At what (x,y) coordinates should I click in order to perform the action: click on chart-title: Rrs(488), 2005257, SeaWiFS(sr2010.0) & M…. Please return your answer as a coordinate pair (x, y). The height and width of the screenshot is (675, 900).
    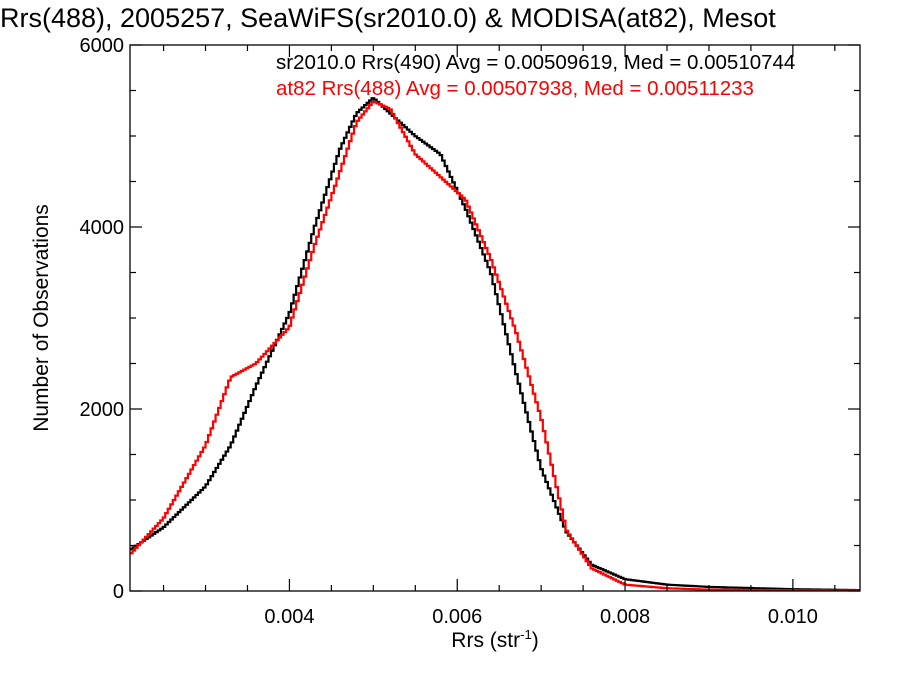
    Looking at the image, I should click on (388, 18).